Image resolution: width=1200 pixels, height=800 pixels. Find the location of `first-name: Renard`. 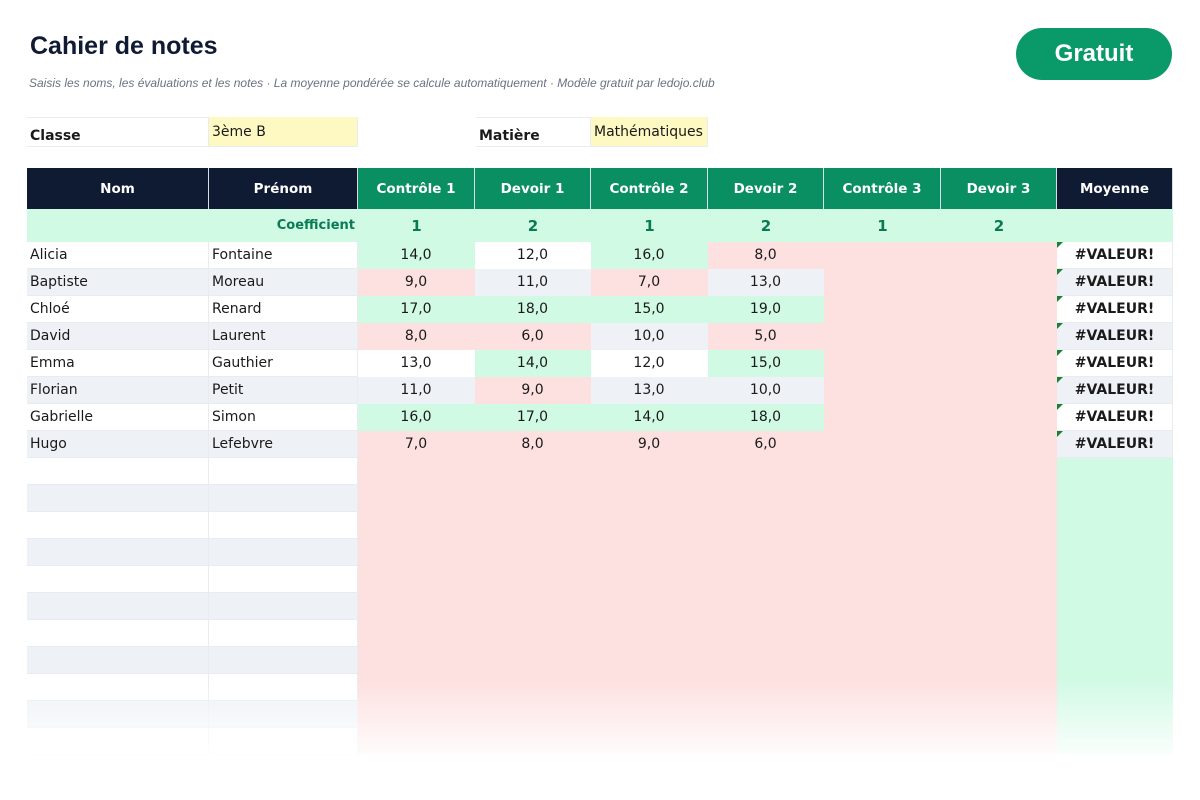

first-name: Renard is located at coordinates (283, 309).